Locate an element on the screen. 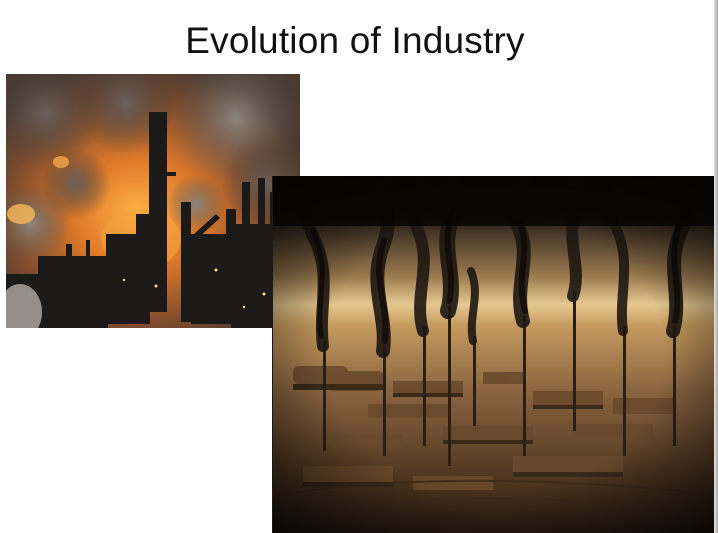  slide-edge is located at coordinates (716, 266).